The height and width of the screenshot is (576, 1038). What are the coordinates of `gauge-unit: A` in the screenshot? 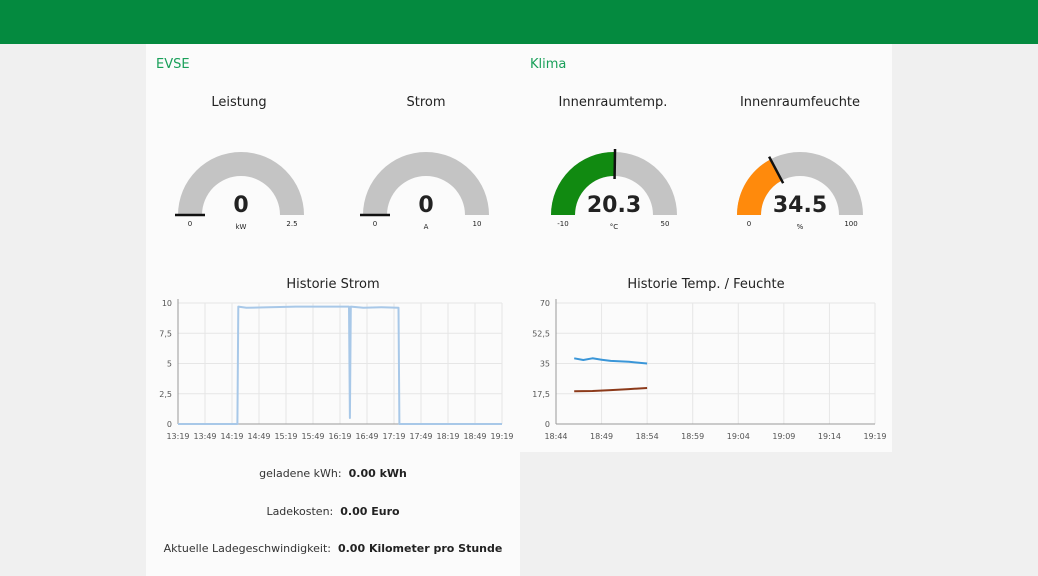 It's located at (426, 227).